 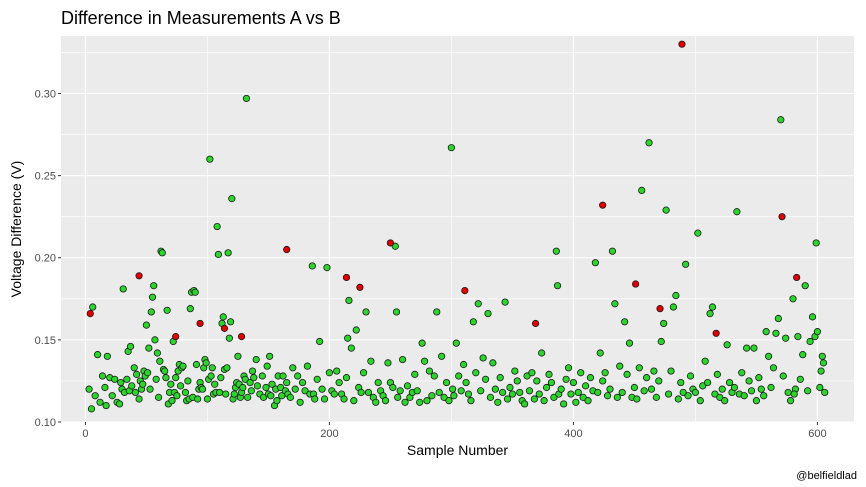 I want to click on x-tick-label: 400, so click(x=573, y=434).